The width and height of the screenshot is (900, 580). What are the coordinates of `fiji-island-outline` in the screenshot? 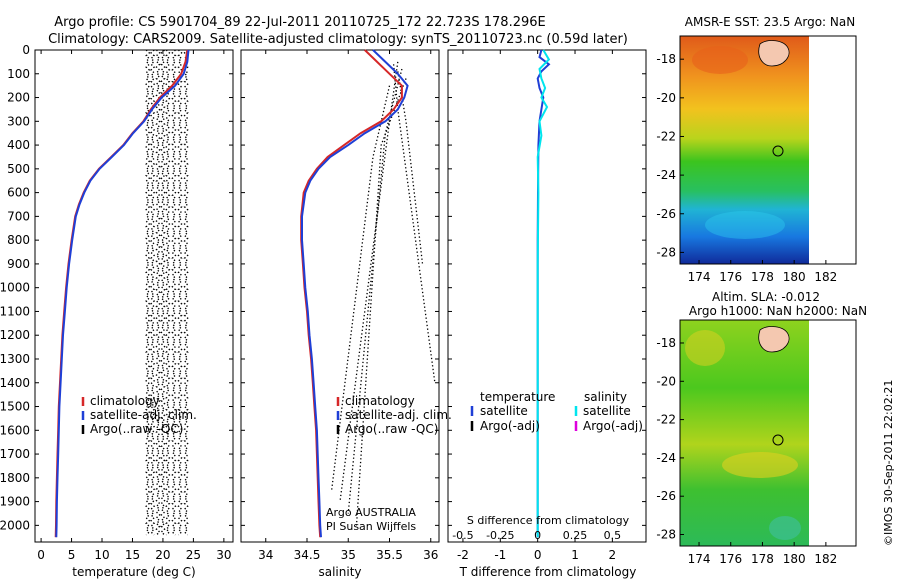 It's located at (774, 53).